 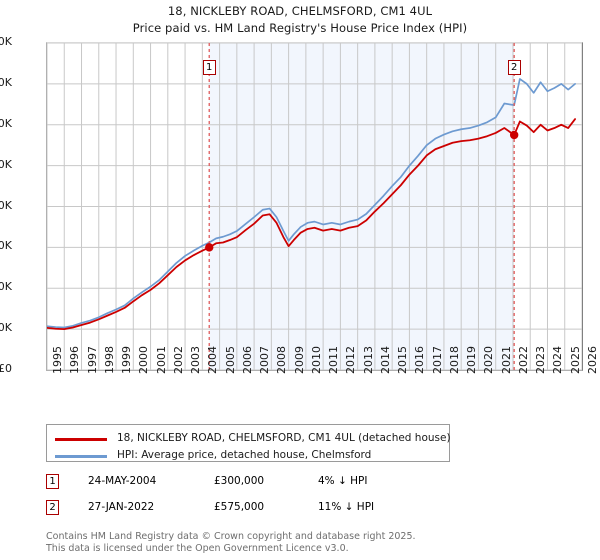 I want to click on row-marker-number: 1, so click(x=52, y=481).